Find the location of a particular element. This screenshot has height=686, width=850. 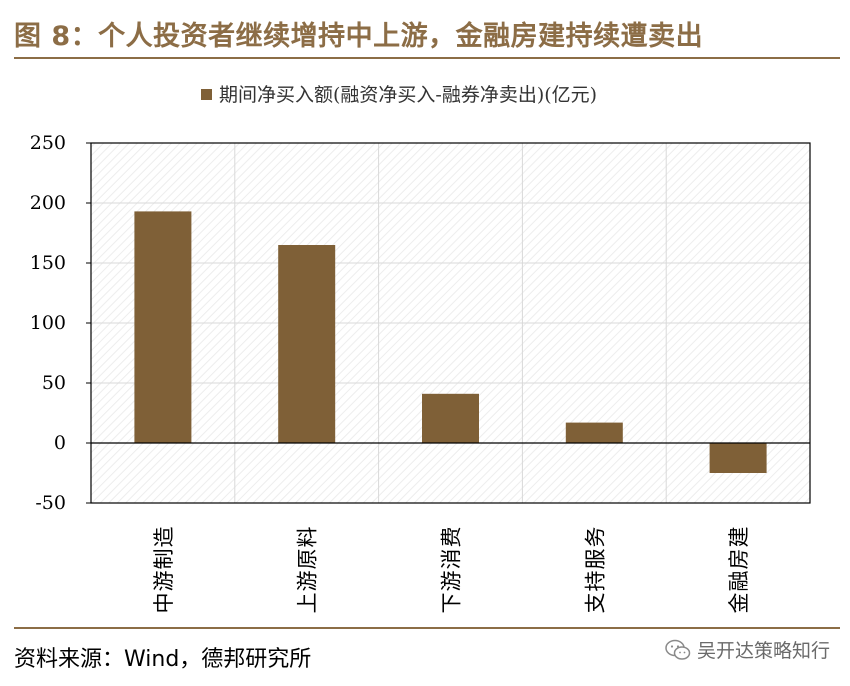

category-label: 金融房建 is located at coordinates (739, 570).